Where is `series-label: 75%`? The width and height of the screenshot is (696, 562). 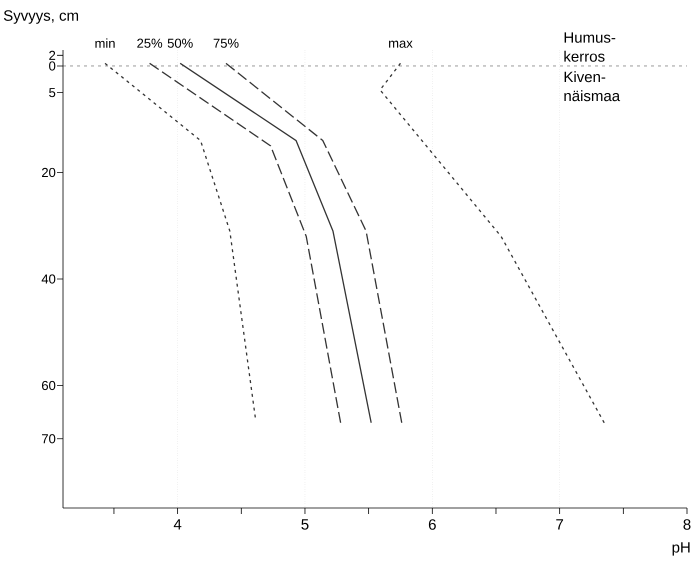 series-label: 75% is located at coordinates (226, 43).